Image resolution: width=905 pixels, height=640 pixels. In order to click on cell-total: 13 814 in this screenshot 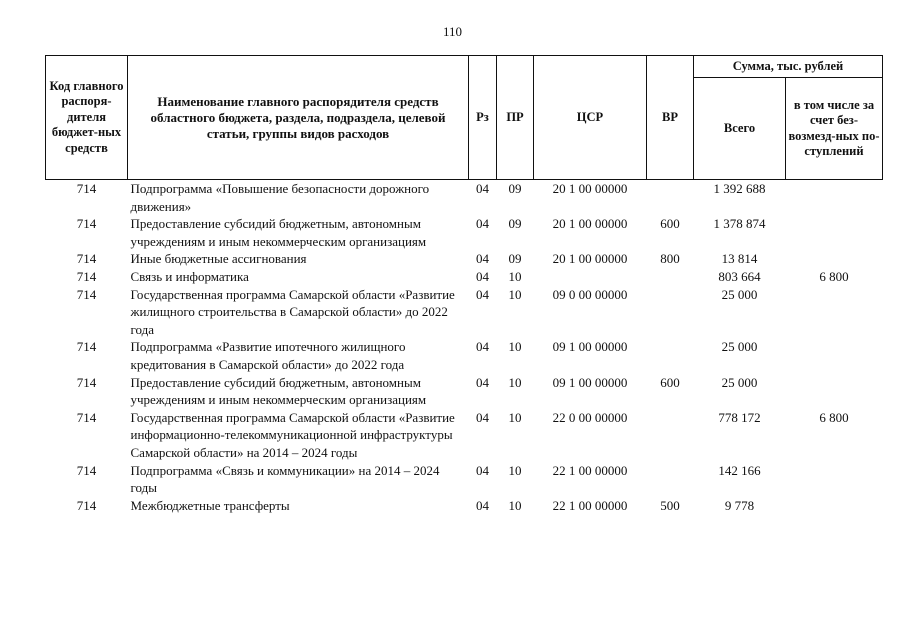, I will do `click(739, 259)`.